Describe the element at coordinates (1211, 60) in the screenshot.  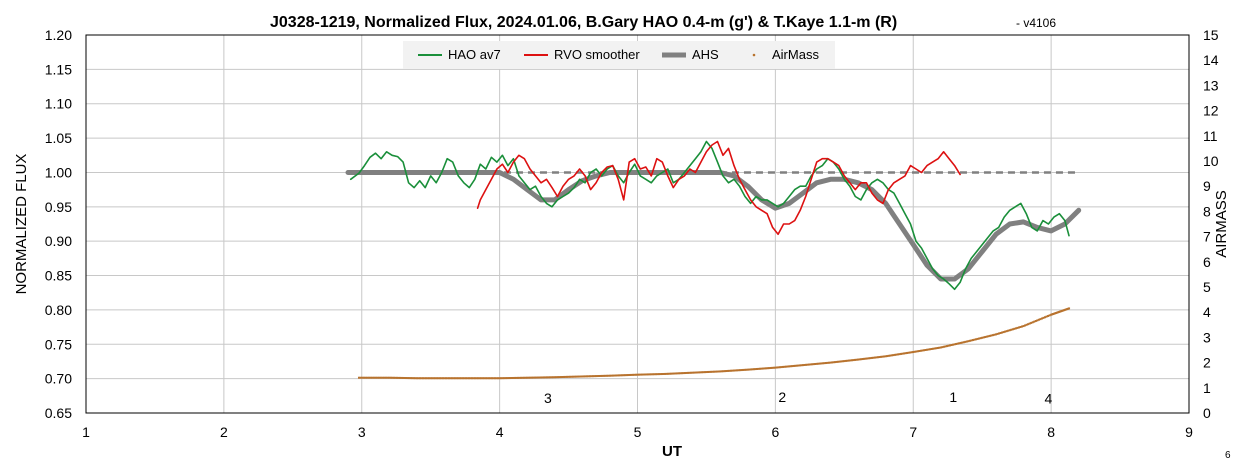
I see `y2-tick-label: 14` at that location.